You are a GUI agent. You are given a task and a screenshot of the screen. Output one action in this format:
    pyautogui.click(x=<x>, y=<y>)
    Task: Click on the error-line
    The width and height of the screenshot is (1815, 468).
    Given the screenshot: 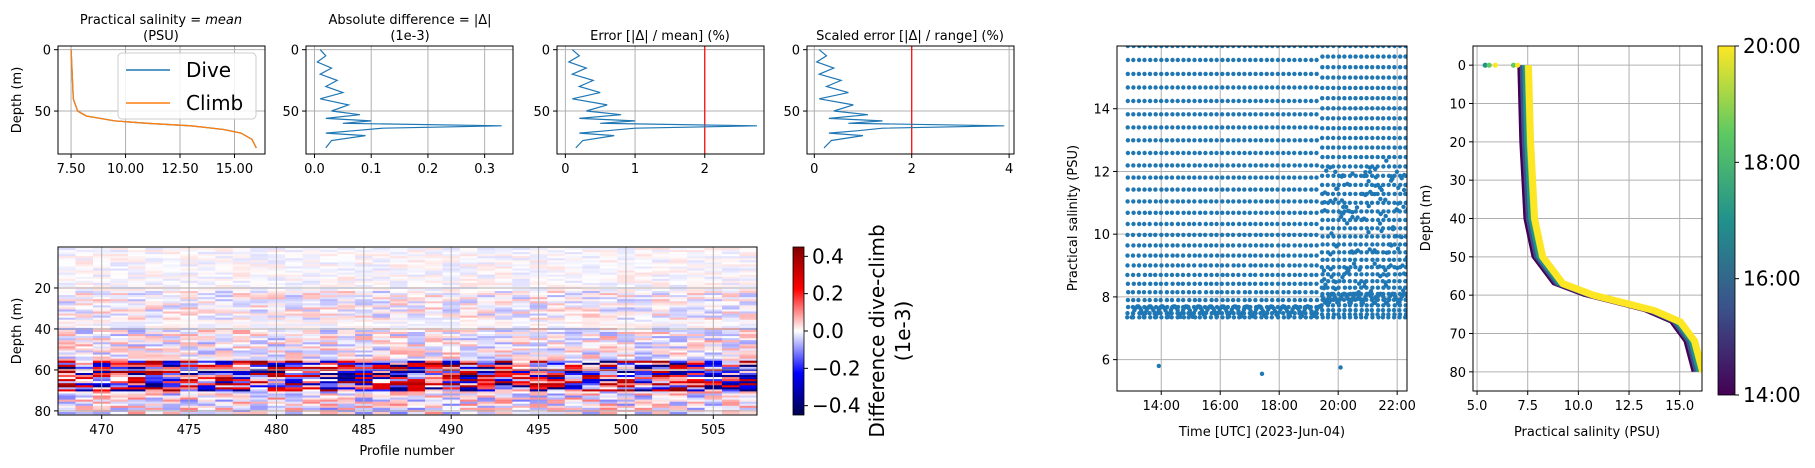 What is the action you would take?
    pyautogui.click(x=662, y=99)
    